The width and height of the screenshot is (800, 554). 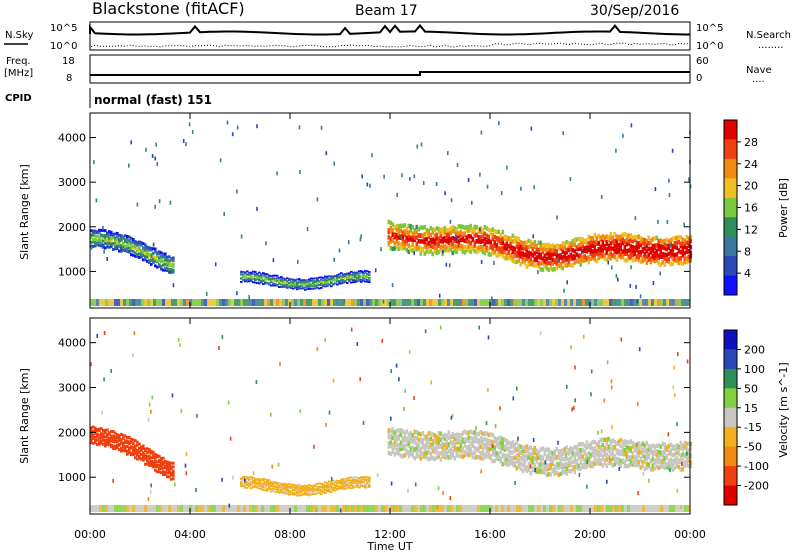 I want to click on power-y-axis-label: Slant Range [km], so click(x=24, y=212).